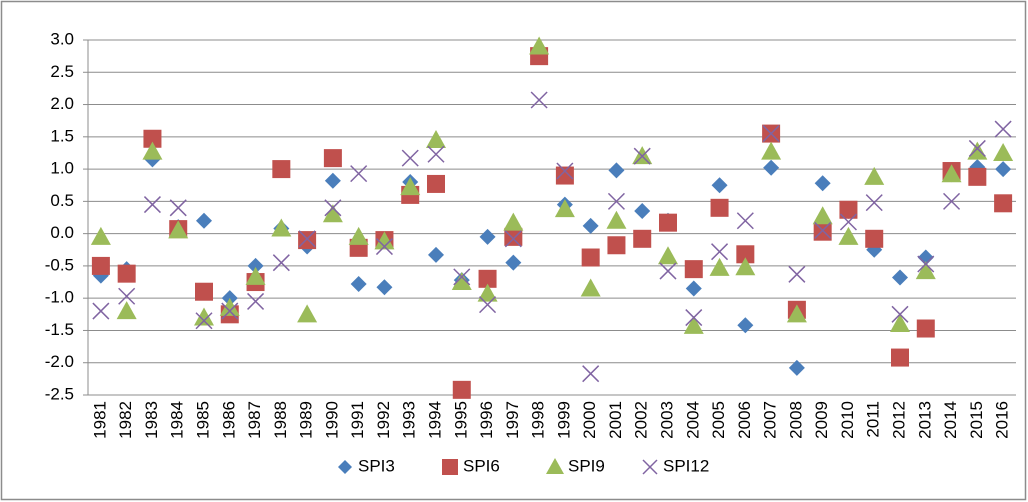 Image resolution: width=1028 pixels, height=502 pixels. I want to click on x-tick-label: 1984, so click(177, 420).